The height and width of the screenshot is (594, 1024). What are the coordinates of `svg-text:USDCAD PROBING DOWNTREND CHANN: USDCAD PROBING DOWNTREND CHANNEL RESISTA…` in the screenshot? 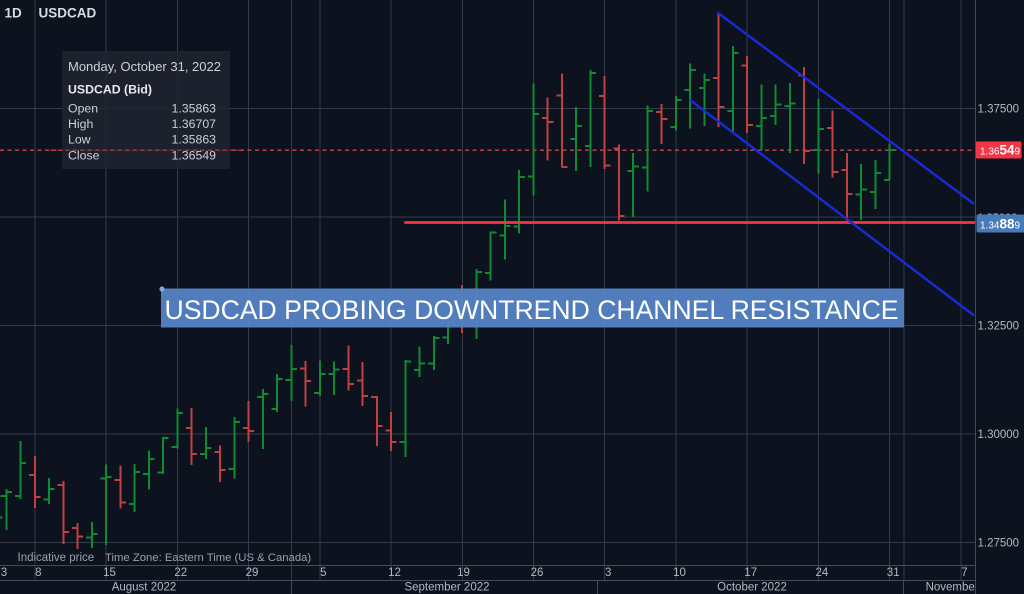 It's located at (532, 310).